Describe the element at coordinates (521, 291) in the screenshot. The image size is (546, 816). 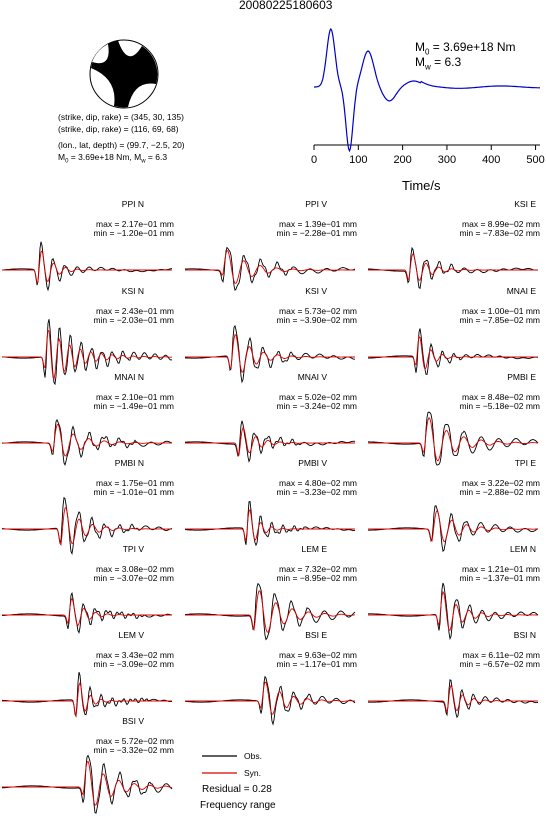
I see `panel-station-name: MNAI E` at that location.